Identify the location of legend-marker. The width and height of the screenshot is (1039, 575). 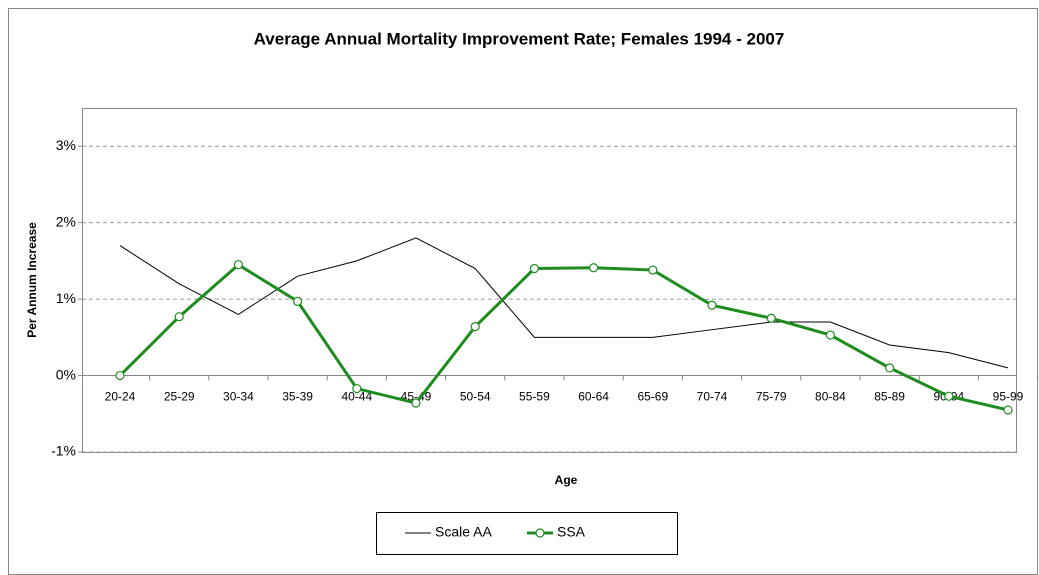
(540, 533).